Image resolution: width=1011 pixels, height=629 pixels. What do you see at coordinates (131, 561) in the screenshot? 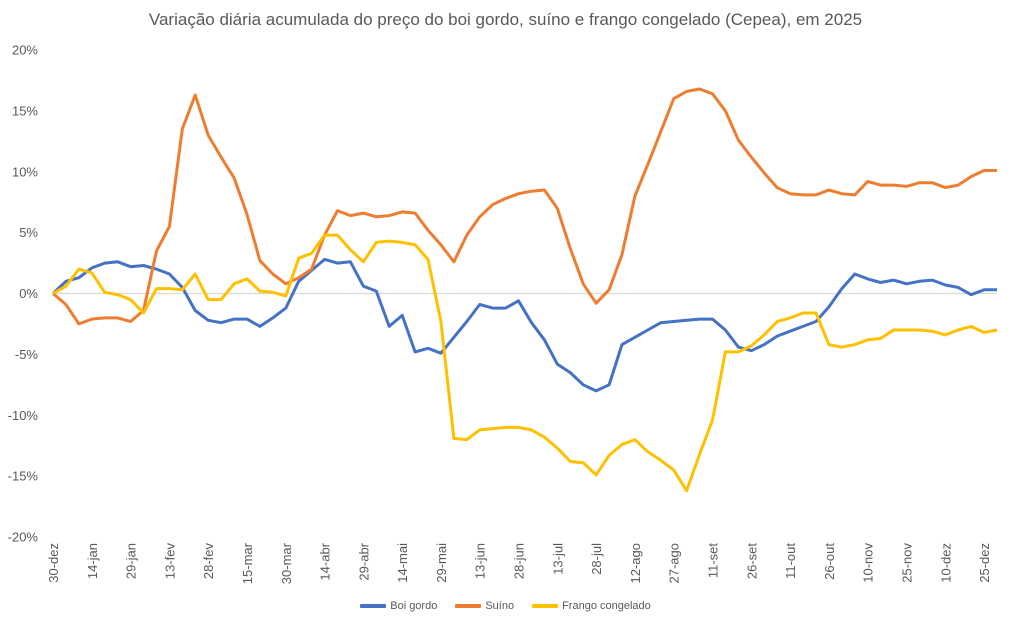
I see `x-tick-label: 29-jan` at bounding box center [131, 561].